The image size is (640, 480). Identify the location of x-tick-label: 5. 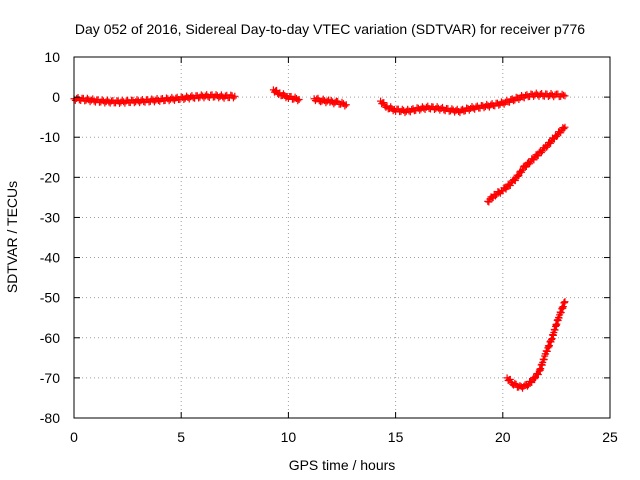
(181, 437).